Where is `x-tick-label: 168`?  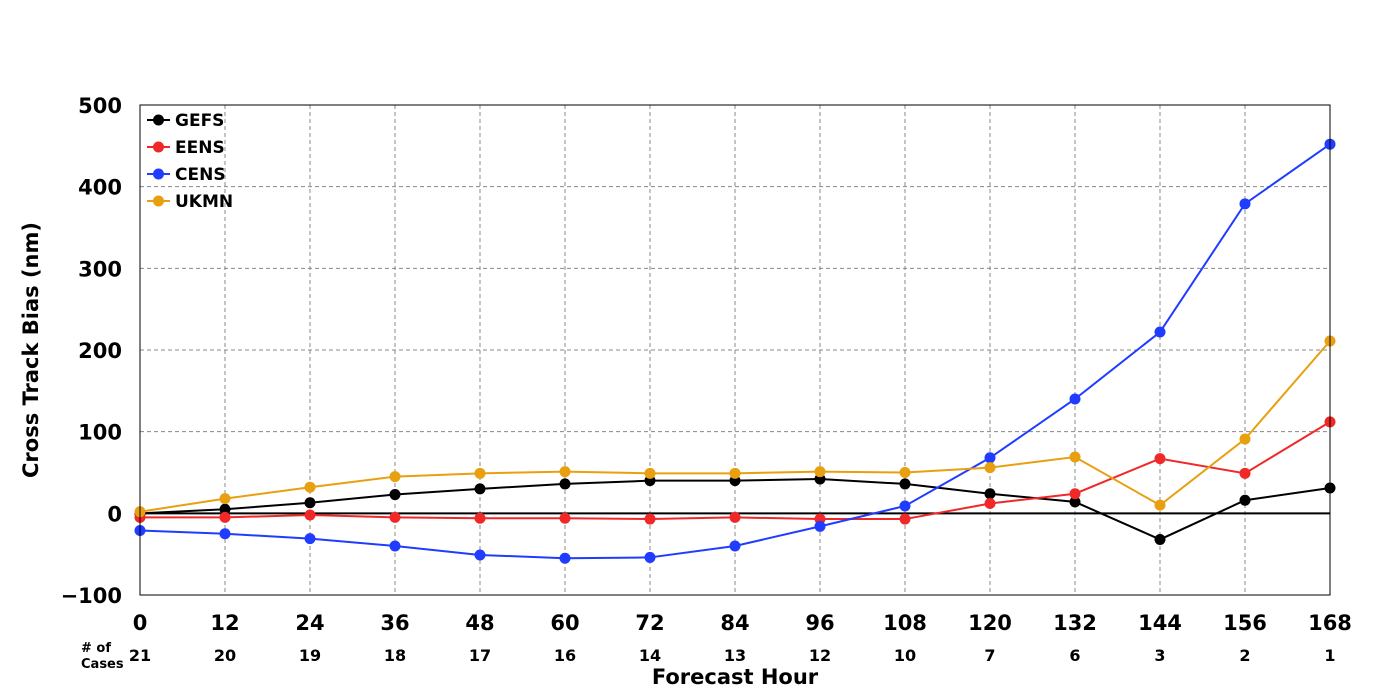
x-tick-label: 168 is located at coordinates (1330, 623).